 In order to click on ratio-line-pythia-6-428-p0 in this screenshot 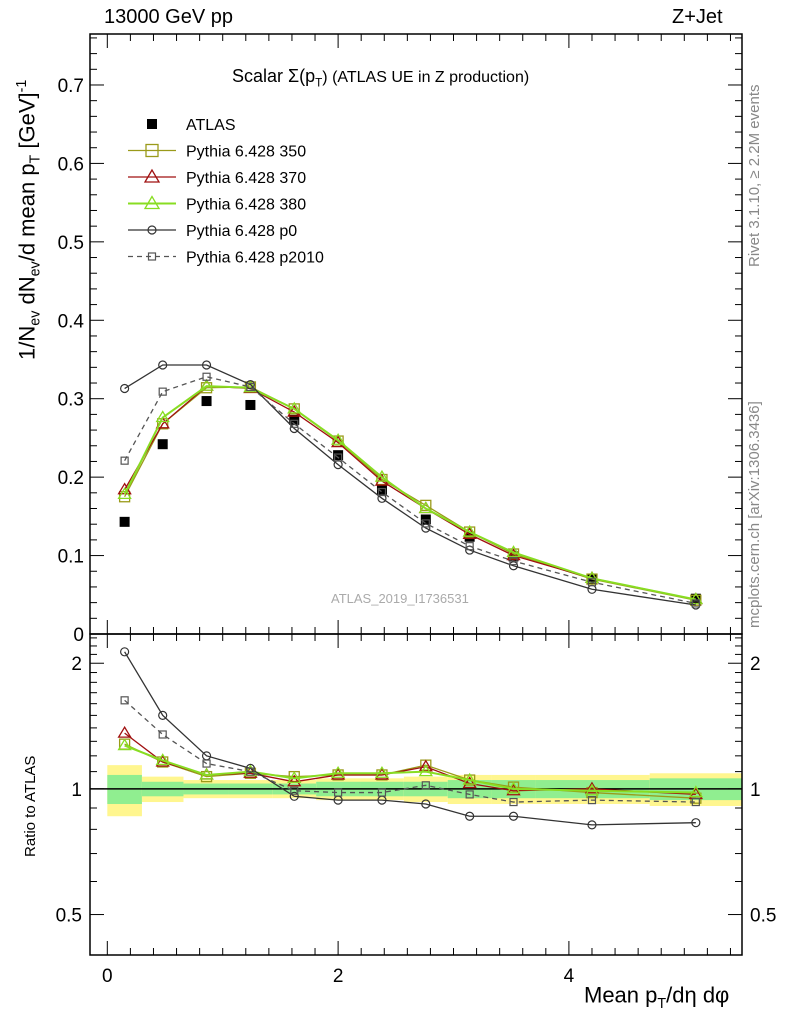, I will do `click(410, 738)`.